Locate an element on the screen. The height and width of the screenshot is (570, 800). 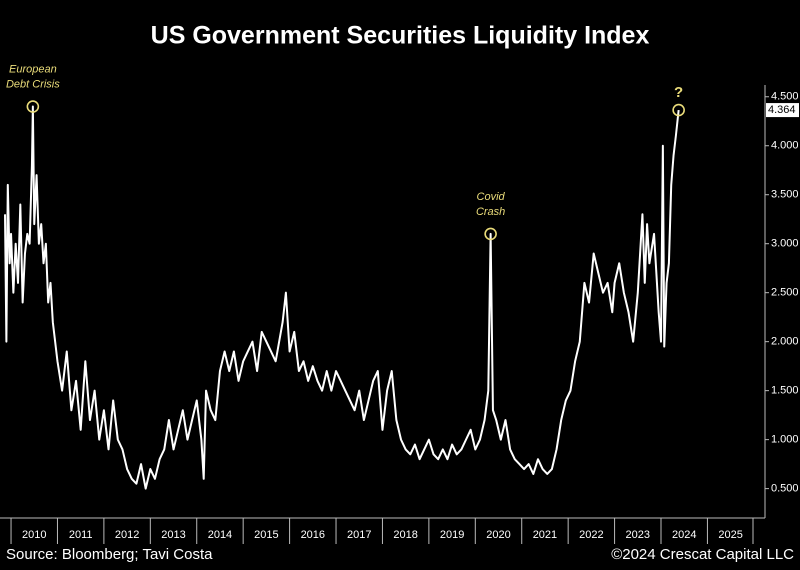
copyright: ©2024 Crescat Capital LLC is located at coordinates (702, 554).